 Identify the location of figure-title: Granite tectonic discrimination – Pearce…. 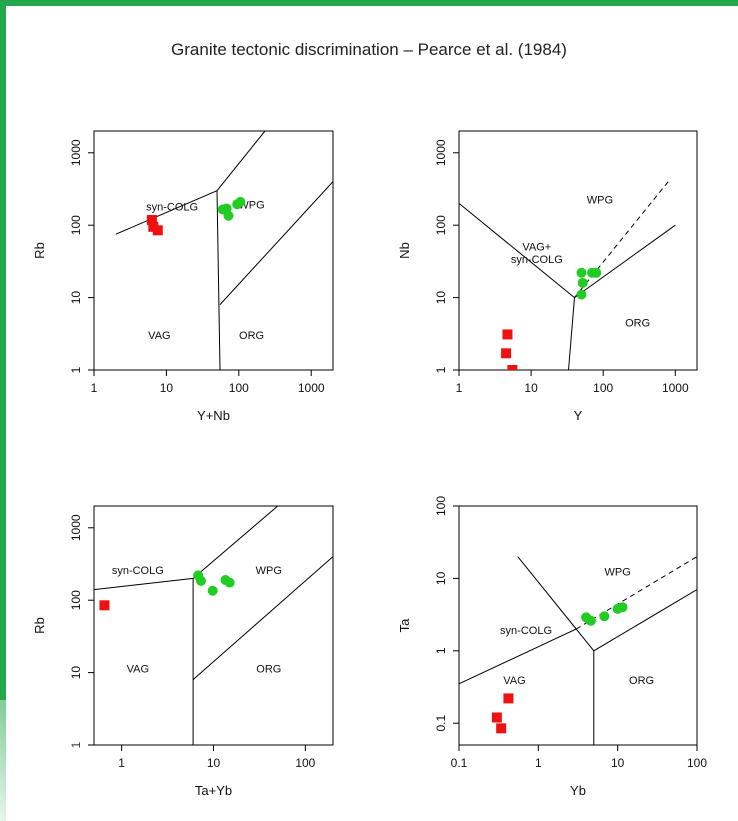
(369, 49).